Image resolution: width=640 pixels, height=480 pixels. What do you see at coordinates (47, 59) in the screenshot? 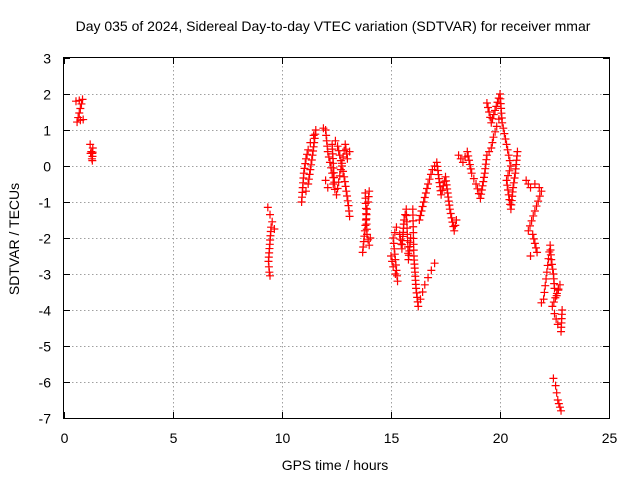
I see `y-tick-label: 3` at bounding box center [47, 59].